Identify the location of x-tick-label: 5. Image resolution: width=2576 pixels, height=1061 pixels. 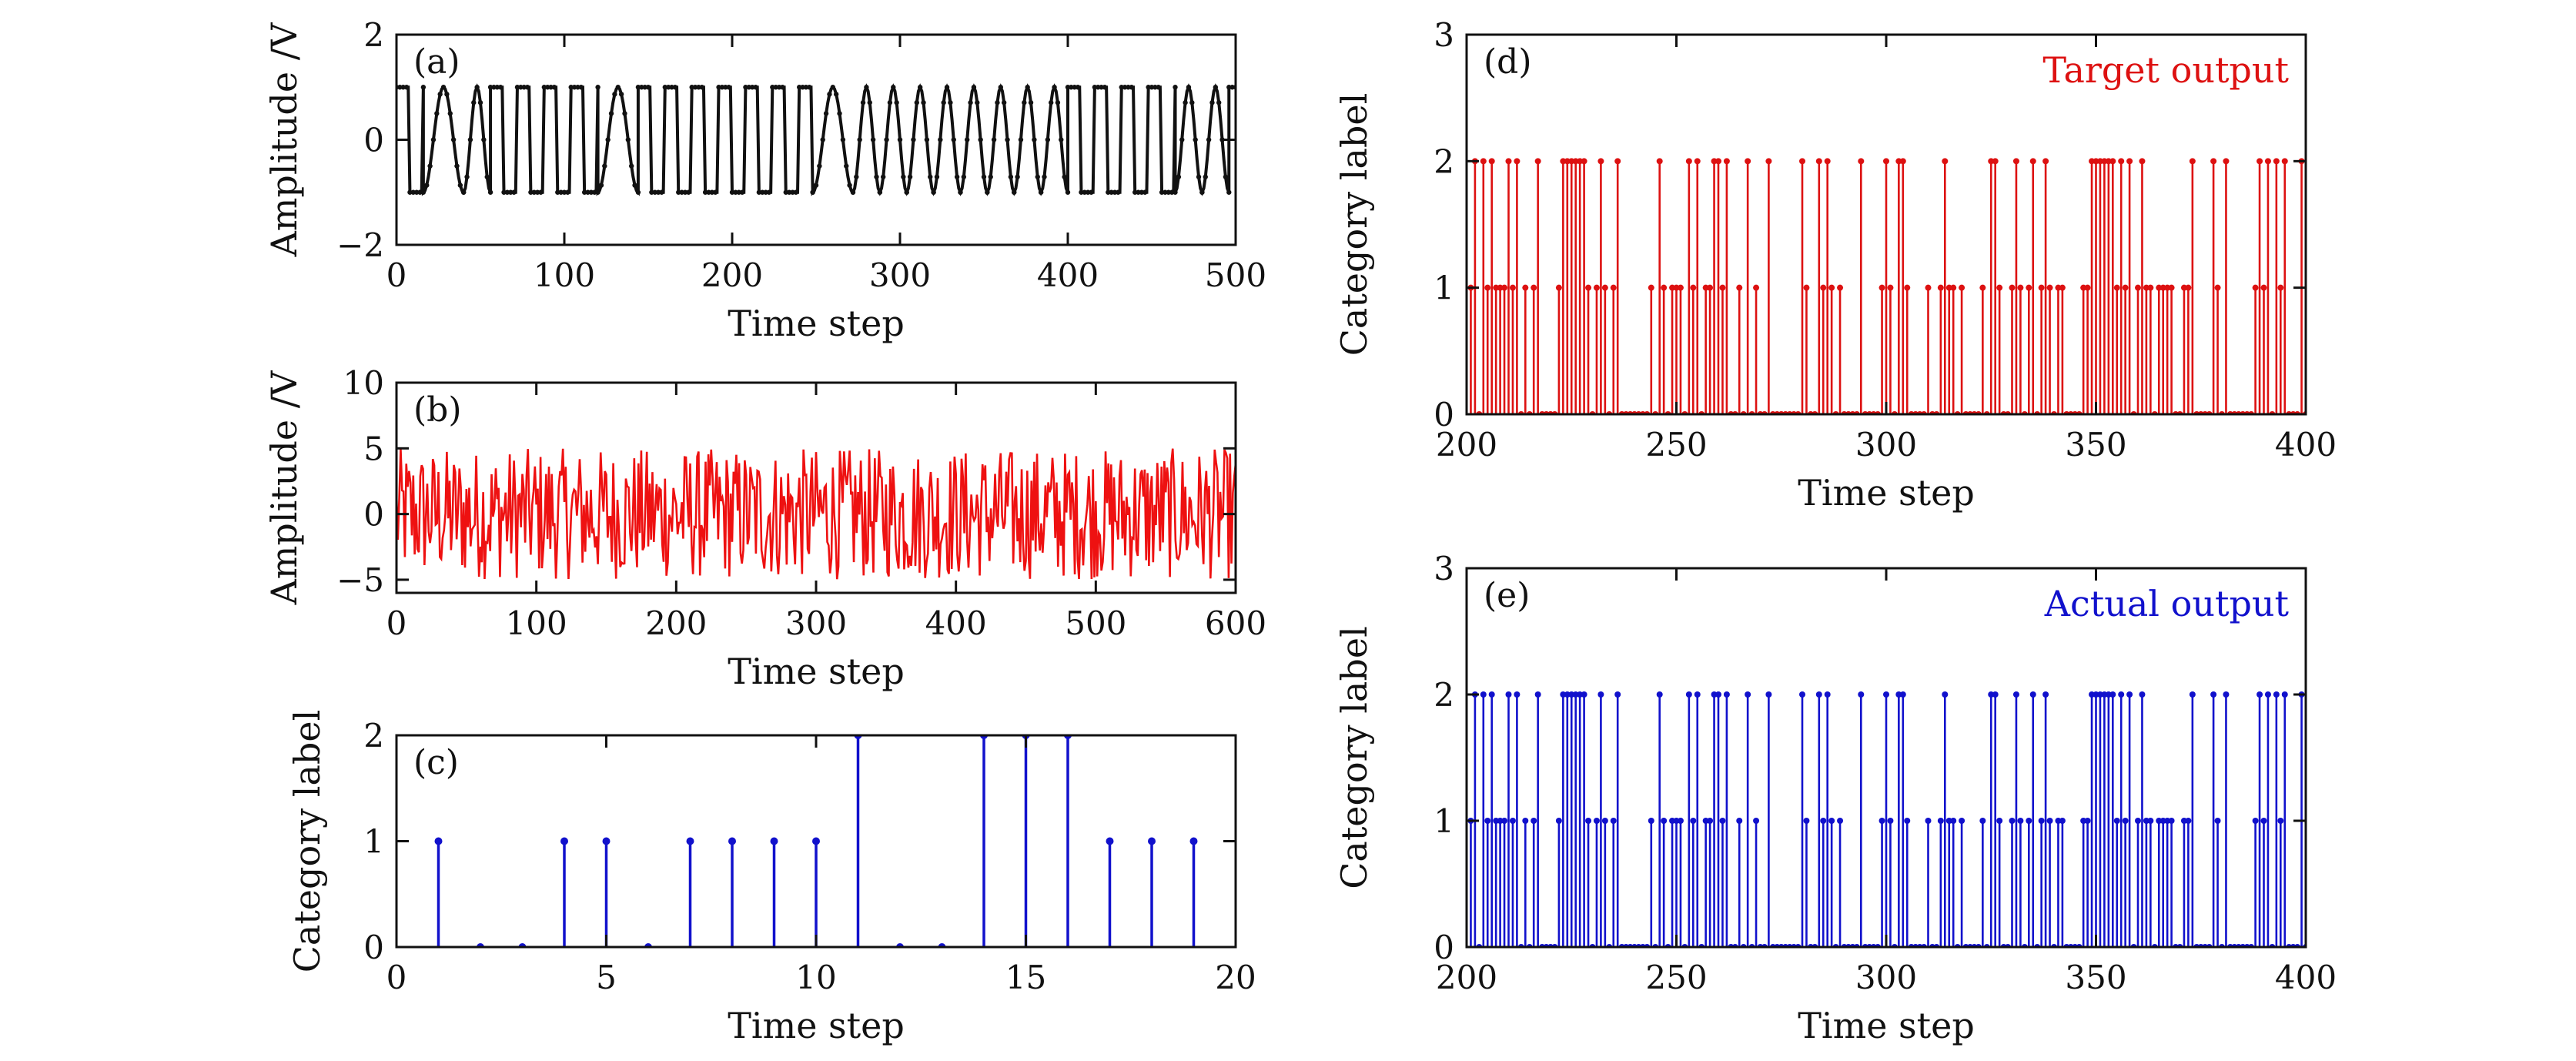
(606, 977).